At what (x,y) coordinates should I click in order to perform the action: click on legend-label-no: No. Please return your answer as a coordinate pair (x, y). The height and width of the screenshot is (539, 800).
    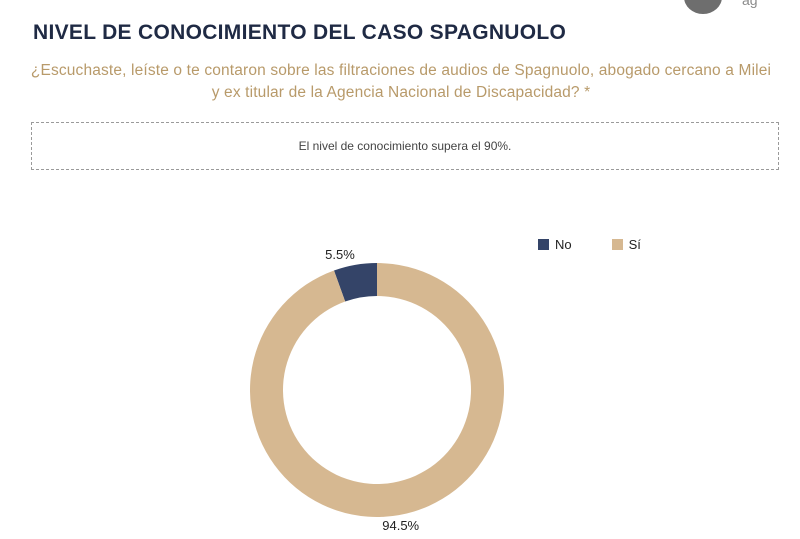
    Looking at the image, I should click on (563, 244).